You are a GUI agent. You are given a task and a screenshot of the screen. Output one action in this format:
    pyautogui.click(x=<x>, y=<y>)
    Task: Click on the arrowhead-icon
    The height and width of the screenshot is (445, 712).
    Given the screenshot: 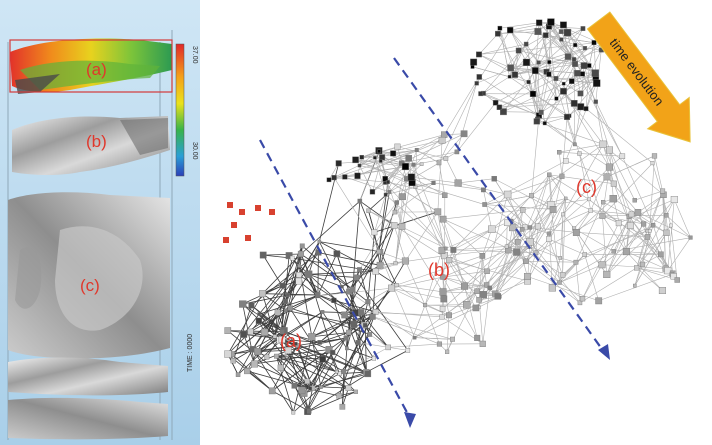 What is the action you would take?
    pyautogui.click(x=604, y=352)
    